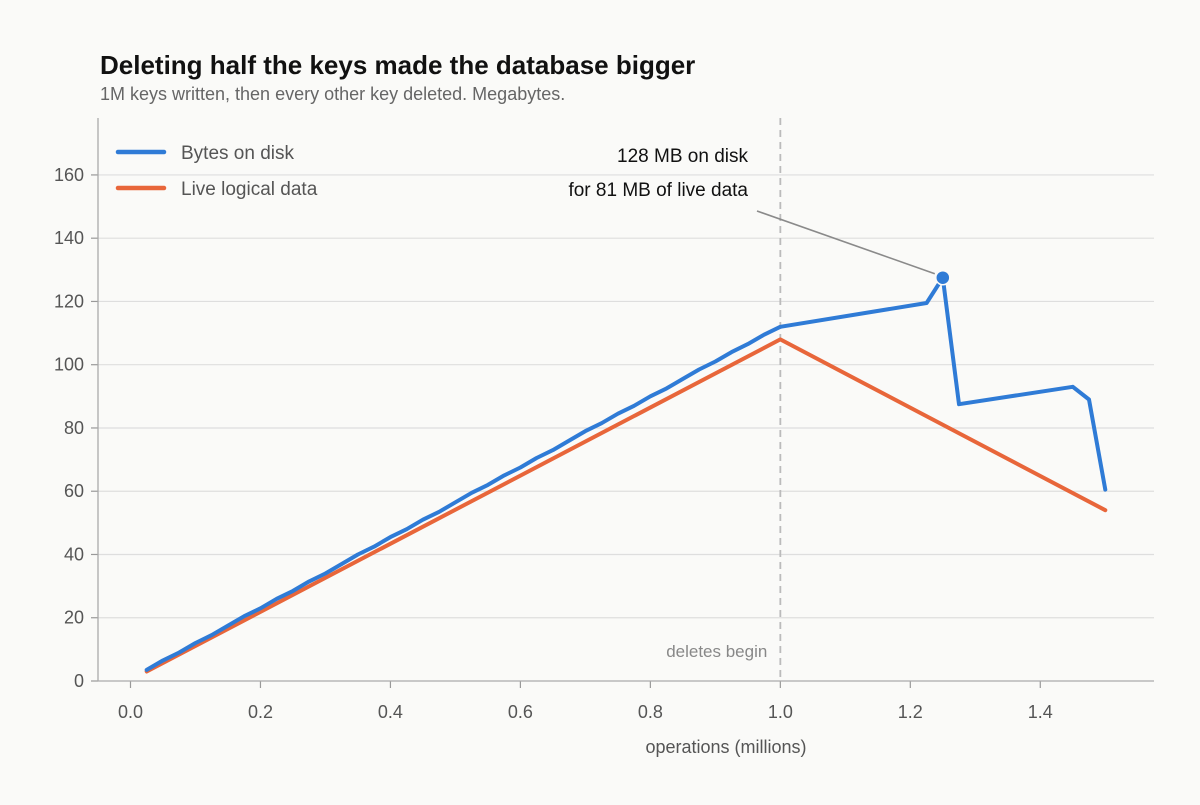 This screenshot has height=805, width=1200. I want to click on legend-label: Bytes on disk, so click(237, 153).